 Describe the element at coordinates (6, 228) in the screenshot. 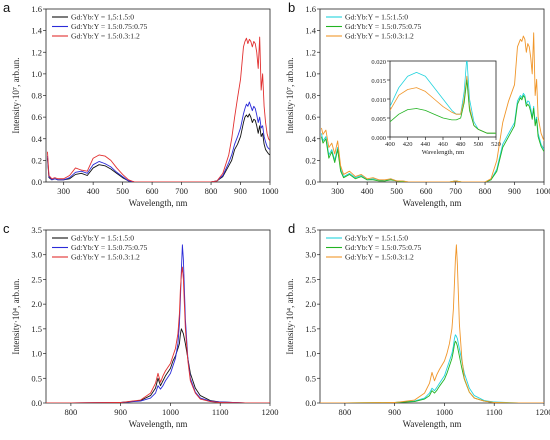

I see `panel-label: c` at that location.